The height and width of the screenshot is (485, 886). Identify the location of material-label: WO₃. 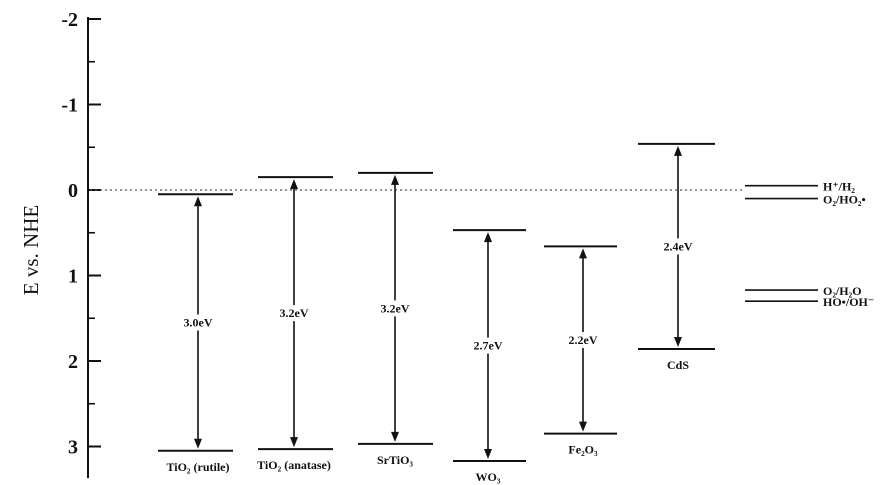
(488, 477).